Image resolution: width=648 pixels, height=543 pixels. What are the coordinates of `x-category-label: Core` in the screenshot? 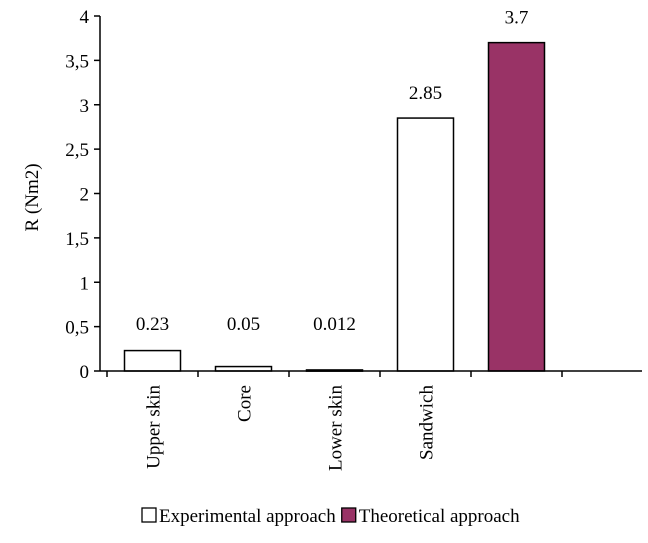 It's located at (245, 403).